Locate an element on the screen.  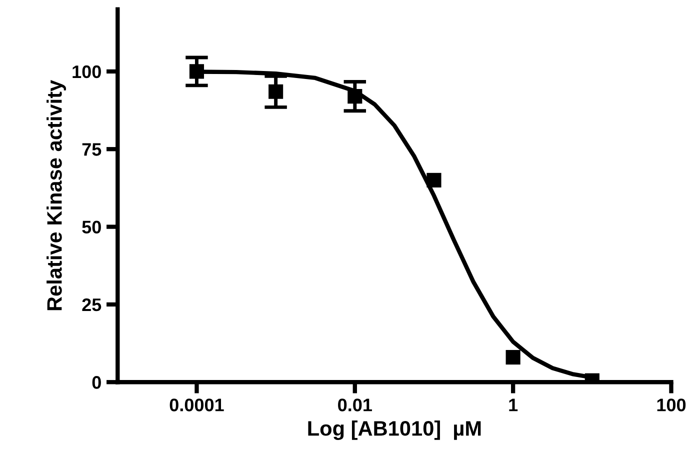
y-axis-title: Relative Kinase activity is located at coordinates (56, 195).